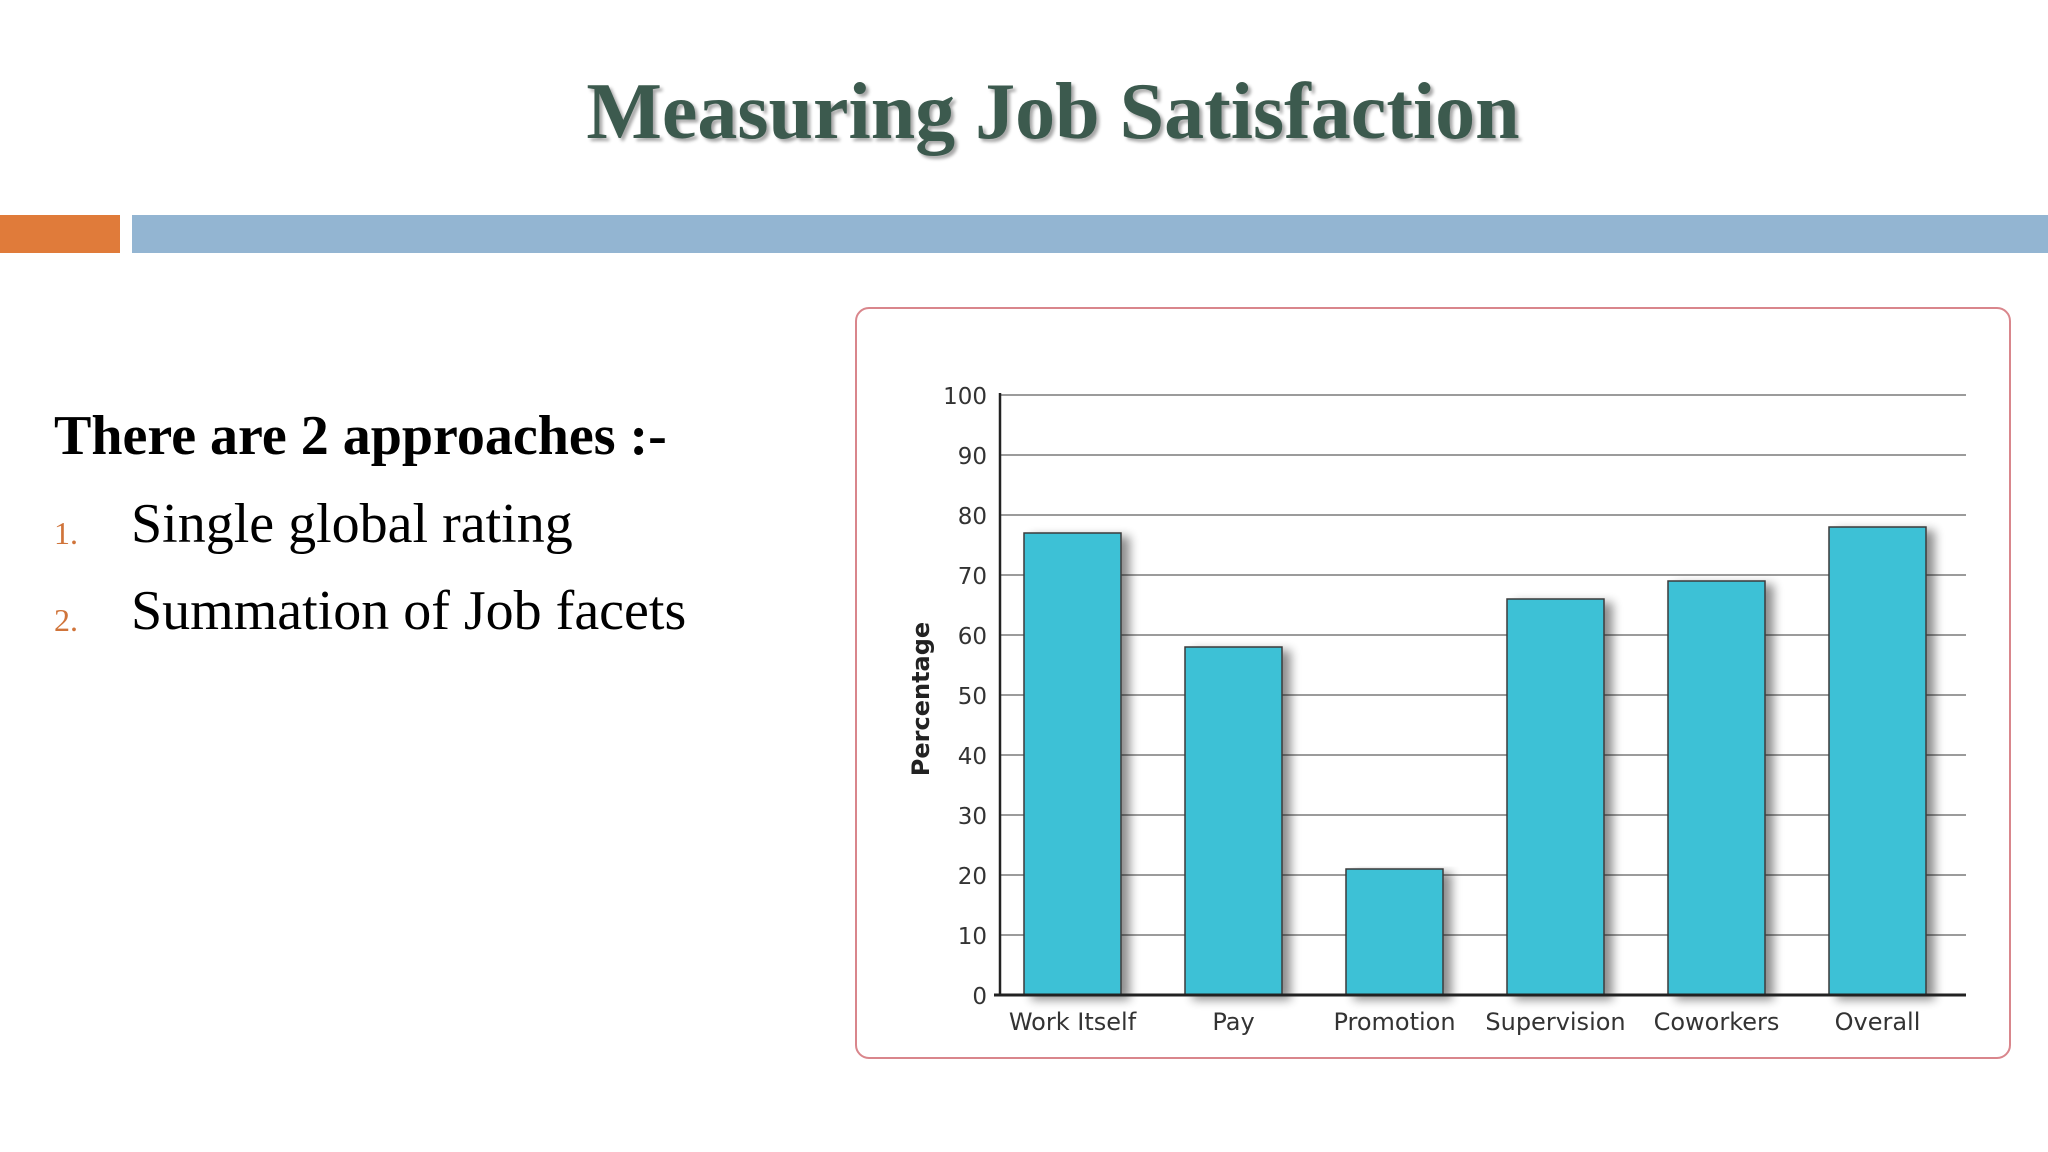 This screenshot has height=1152, width=2048. What do you see at coordinates (972, 517) in the screenshot?
I see `y-tick-label: 80` at bounding box center [972, 517].